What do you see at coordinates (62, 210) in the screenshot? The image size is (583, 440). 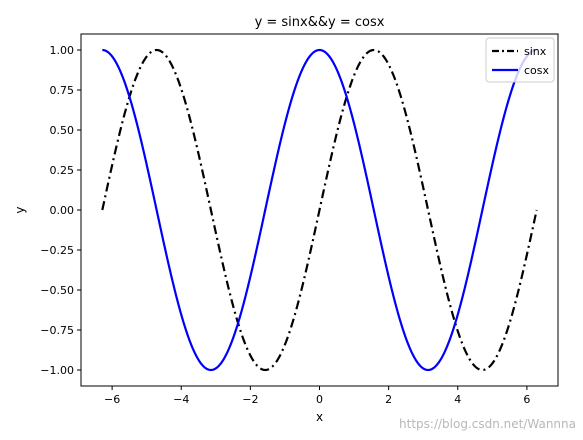 I see `y-tick-label: 0.00` at bounding box center [62, 210].